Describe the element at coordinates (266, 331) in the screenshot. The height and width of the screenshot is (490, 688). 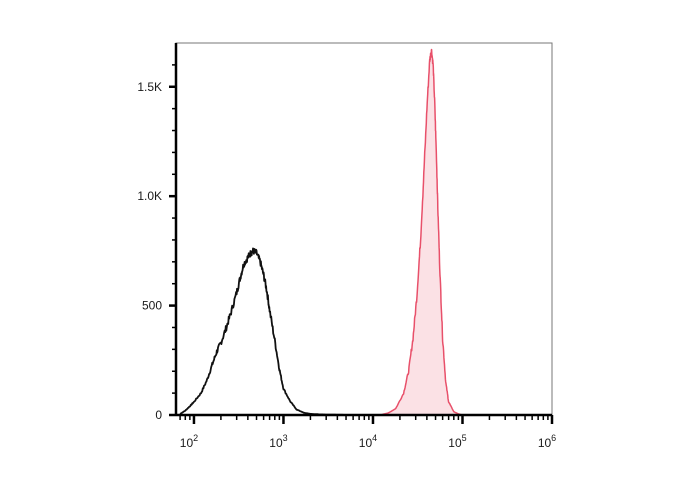
I see `series-0-line` at that location.